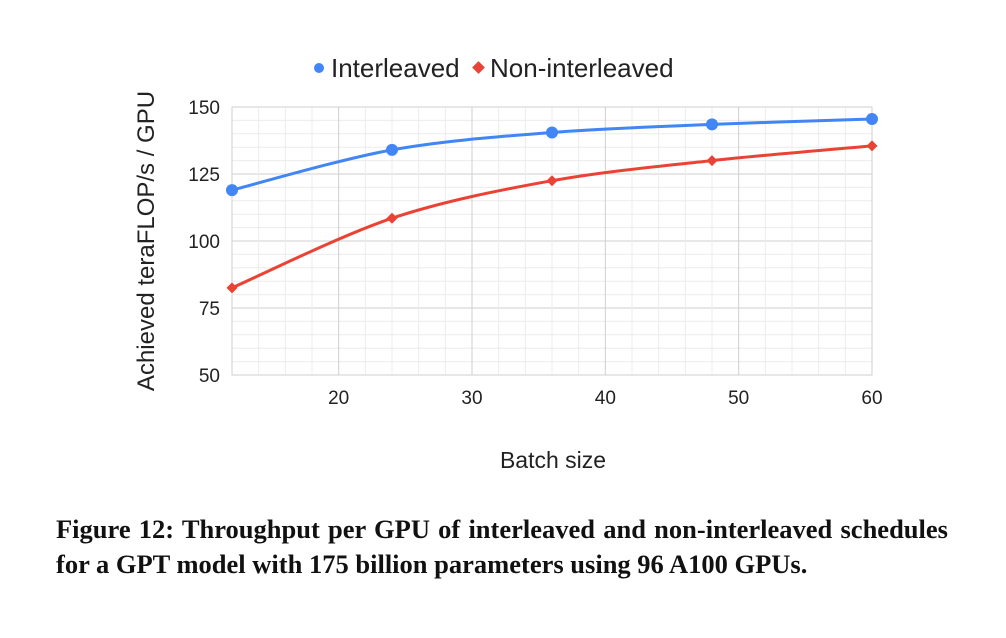 The width and height of the screenshot is (1006, 638). I want to click on x-tick-label: 50, so click(738, 398).